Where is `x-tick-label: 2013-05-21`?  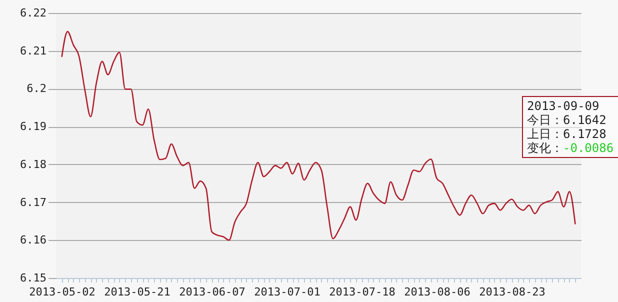 x-tick-label: 2013-05-21 is located at coordinates (137, 292).